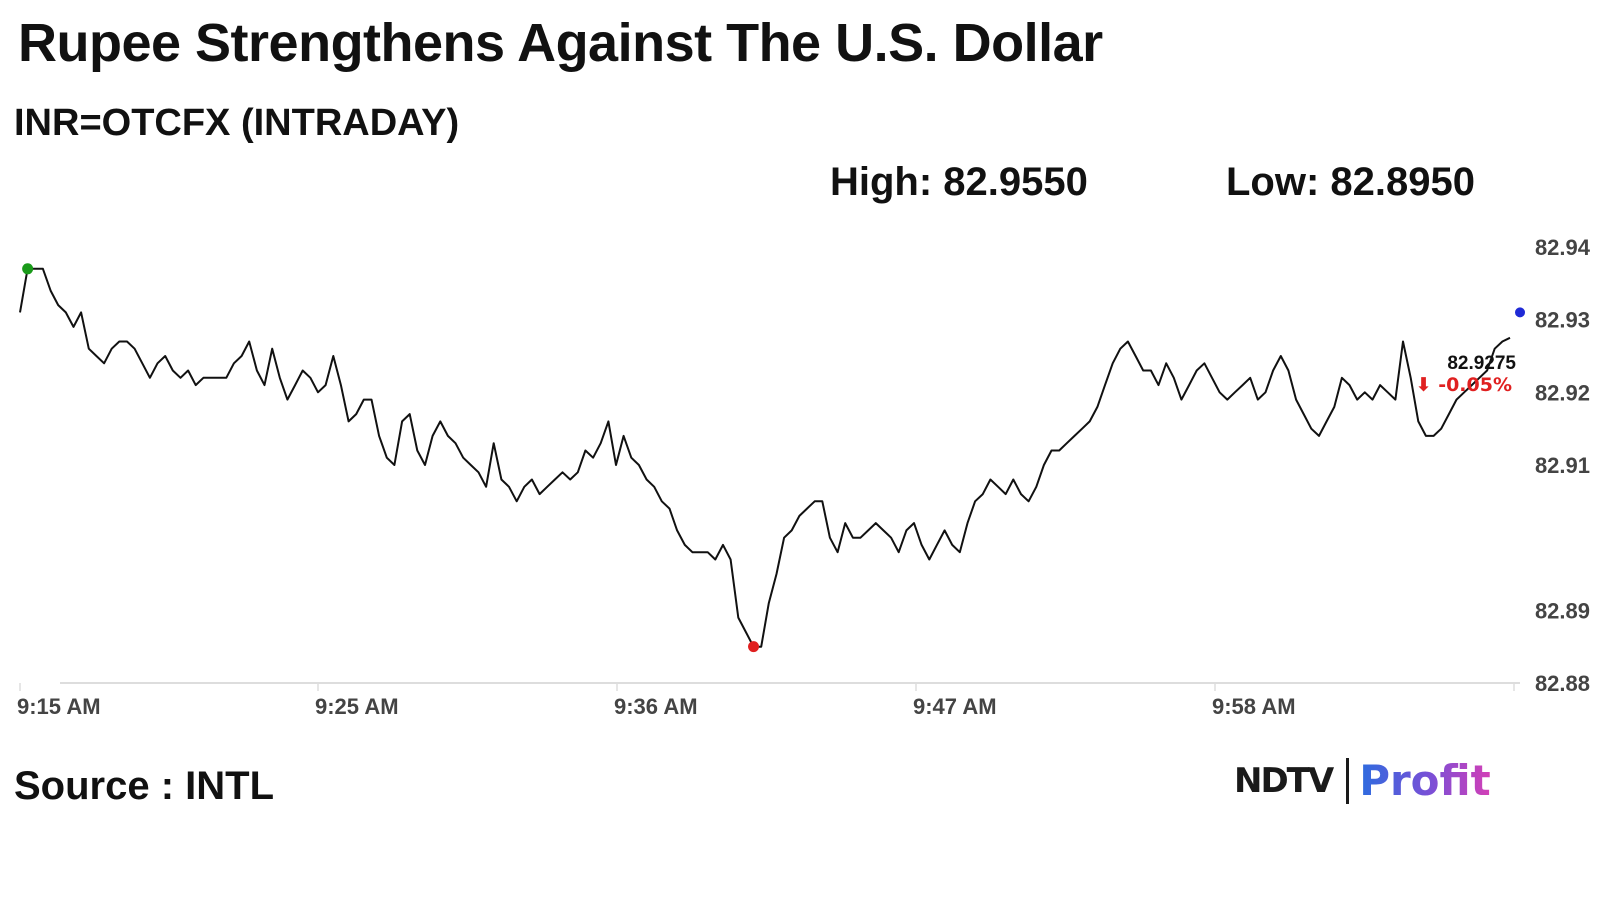 This screenshot has height=900, width=1600. What do you see at coordinates (1351, 182) in the screenshot?
I see `low-value: Low: 82.8950` at bounding box center [1351, 182].